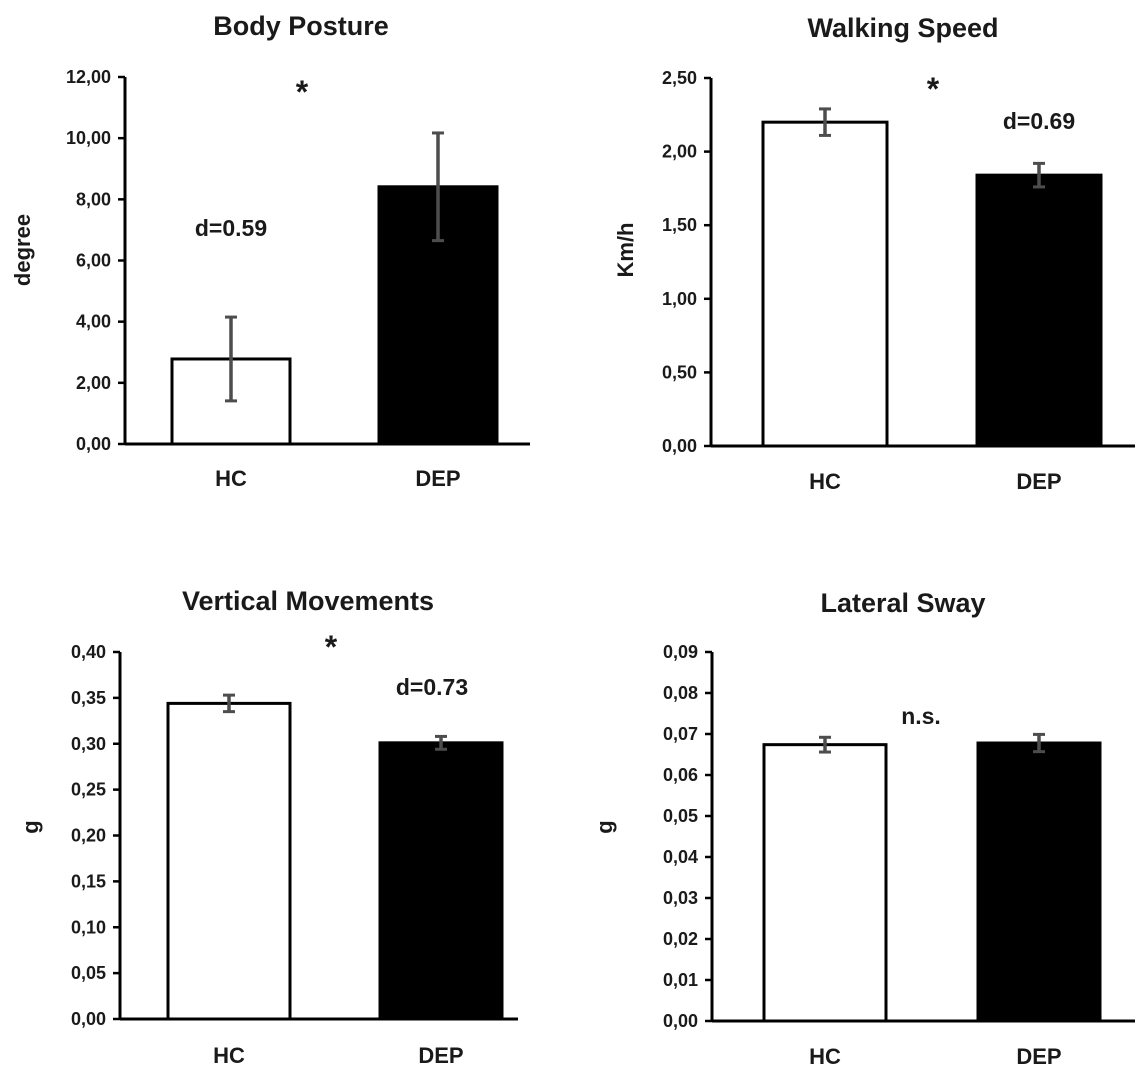  I want to click on y-tick-label: 0,15, so click(88, 881).